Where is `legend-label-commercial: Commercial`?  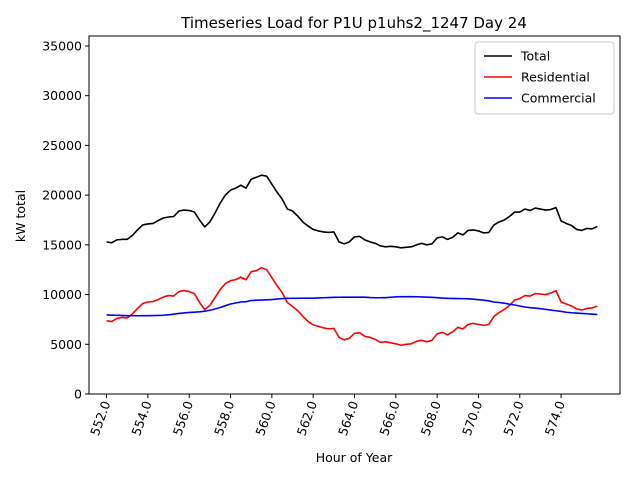 legend-label-commercial: Commercial is located at coordinates (558, 98).